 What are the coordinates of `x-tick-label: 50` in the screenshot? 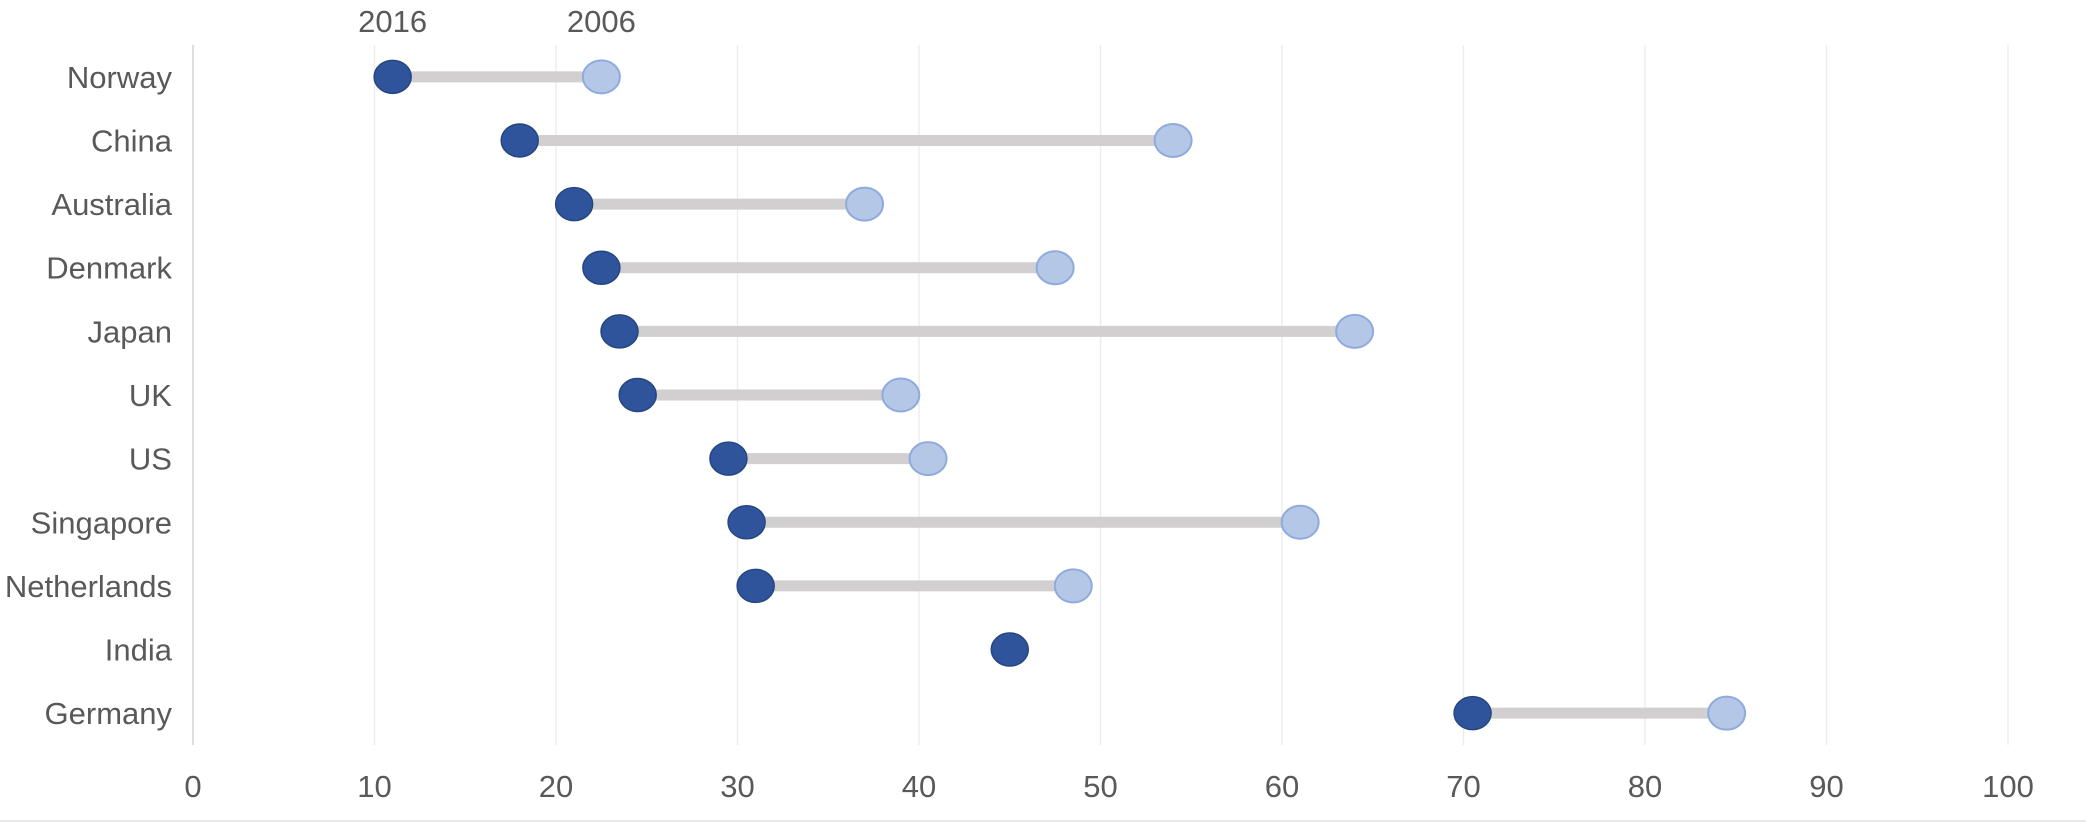 It's located at (1100, 786).